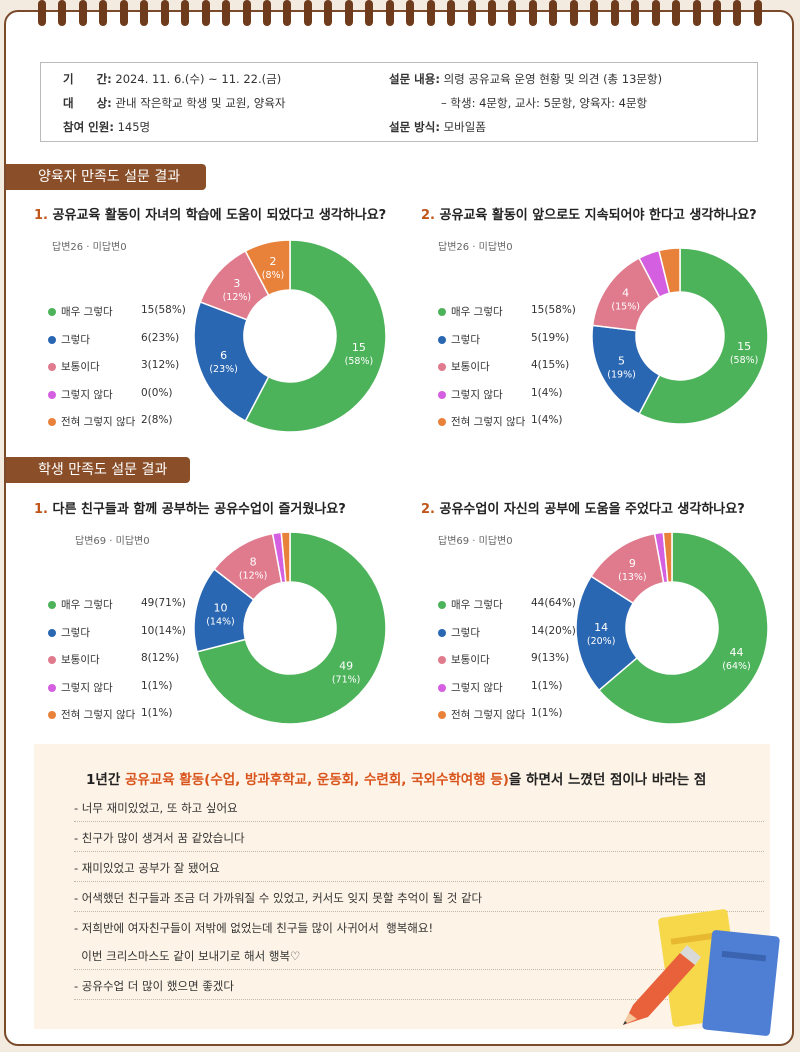 The height and width of the screenshot is (1052, 800). I want to click on period-label: 기 간:, so click(87, 79).